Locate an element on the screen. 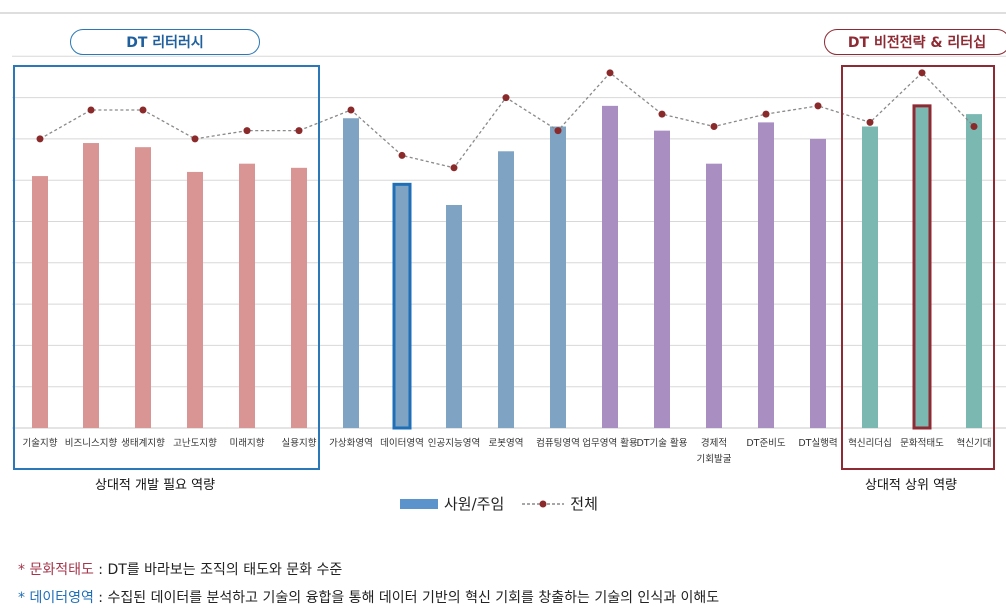 Image resolution: width=1006 pixels, height=612 pixels. x-tick-label-5: 실용지향 is located at coordinates (299, 443).